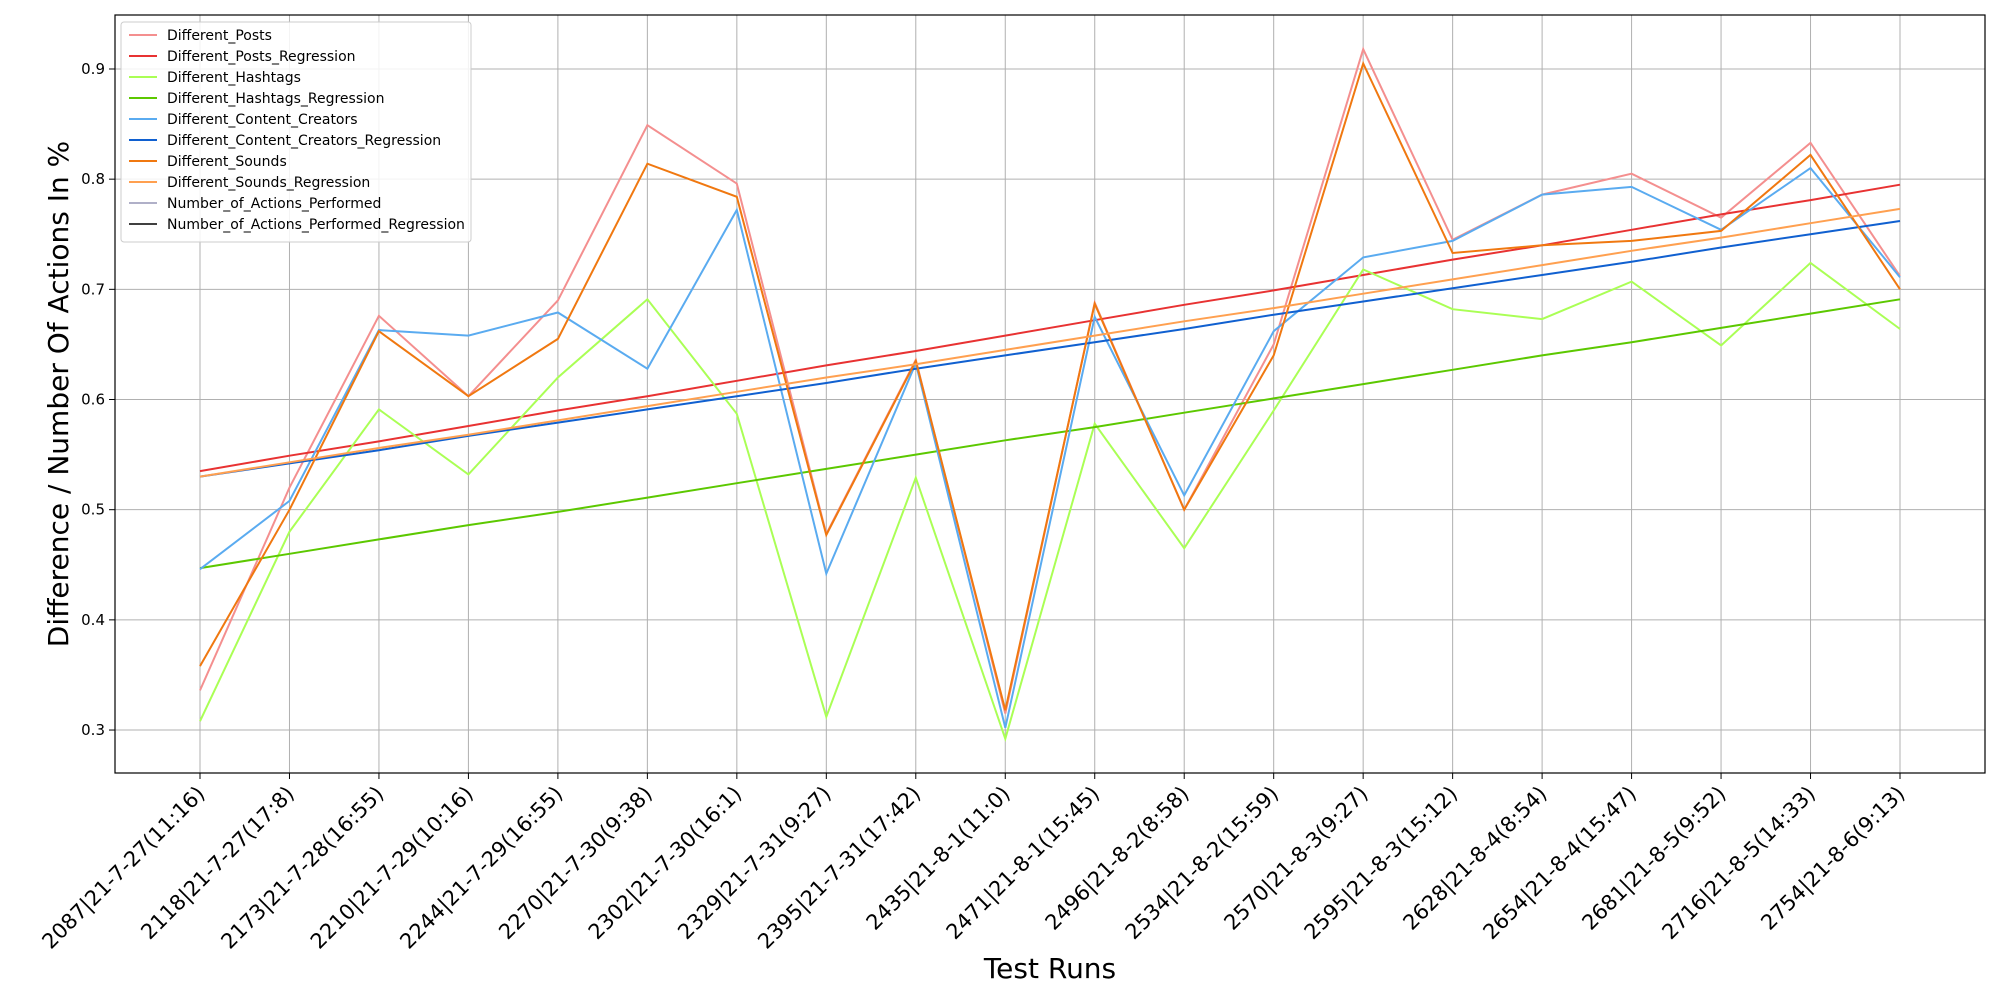  Describe the element at coordinates (123, 868) in the screenshot. I see `x-tick-label: 2087|21-7-27(11:16)` at that location.